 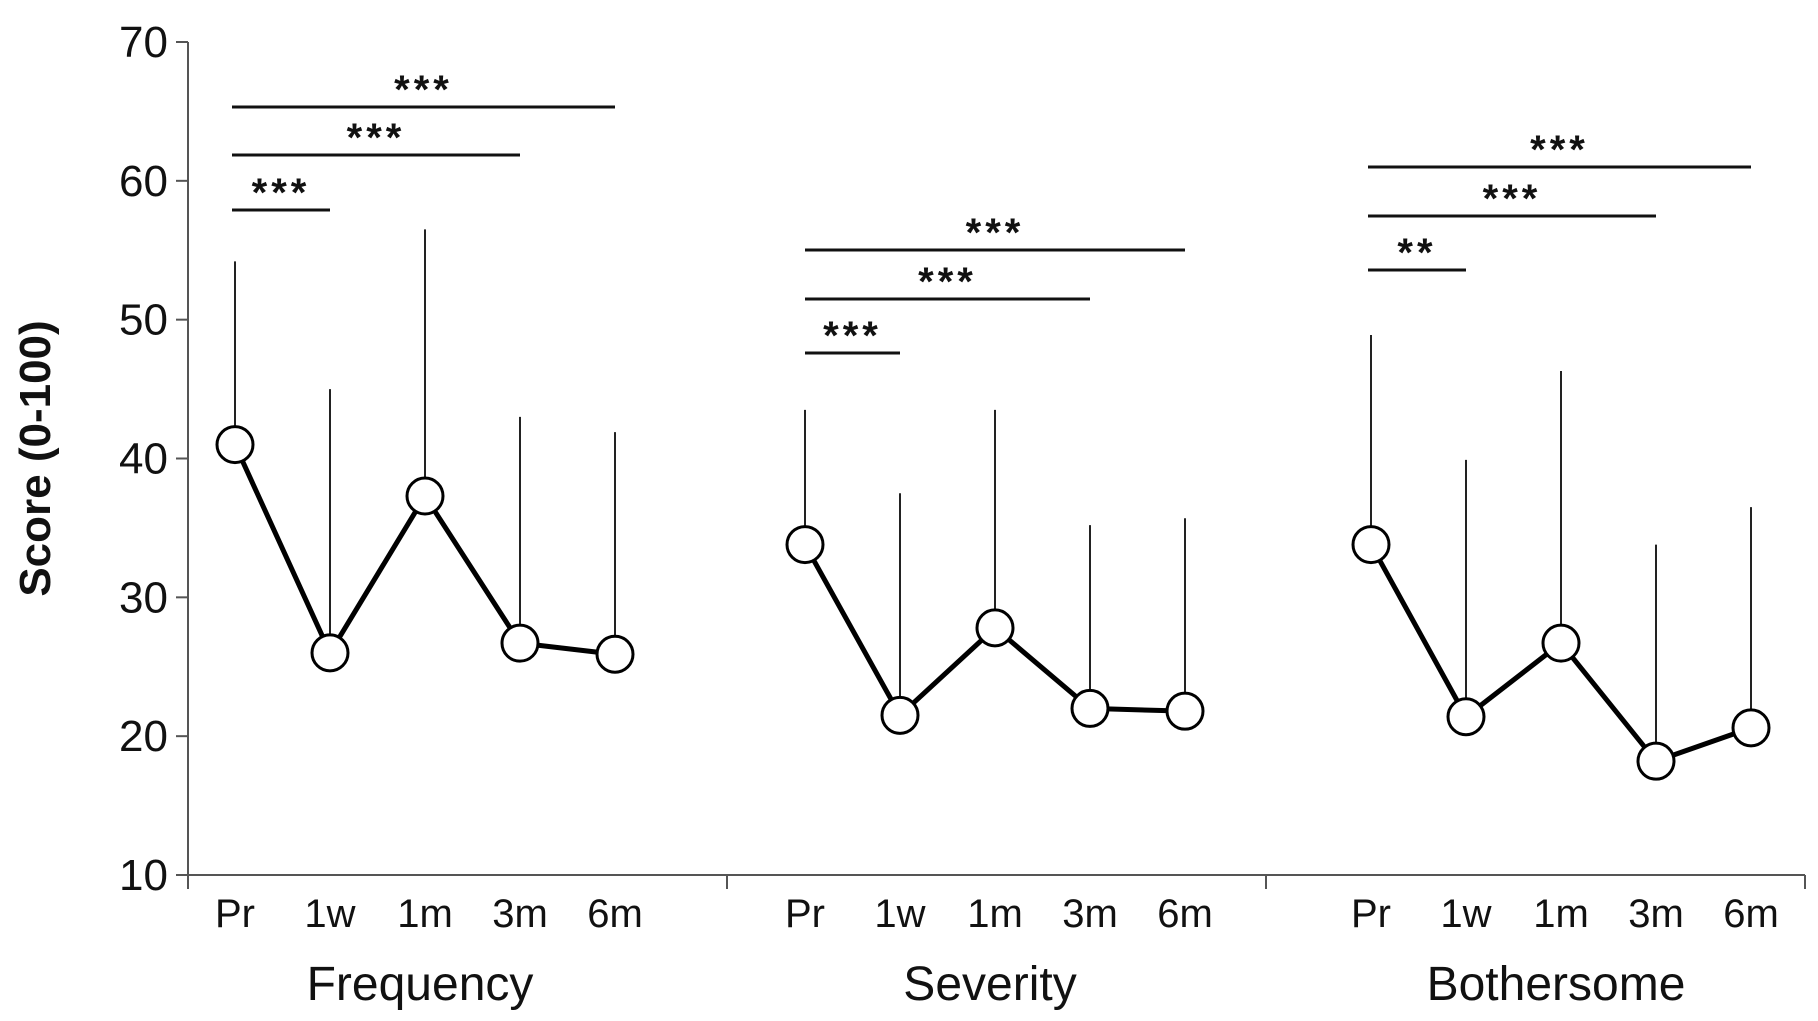 I want to click on y-tick-label: 30, so click(x=143, y=597).